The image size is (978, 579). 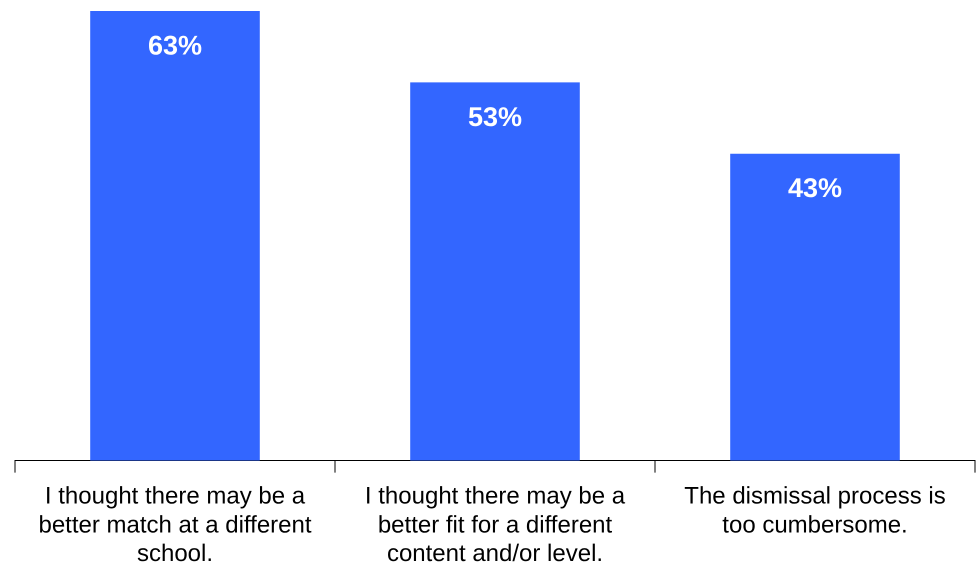 What do you see at coordinates (175, 45) in the screenshot?
I see `data-label: 63%` at bounding box center [175, 45].